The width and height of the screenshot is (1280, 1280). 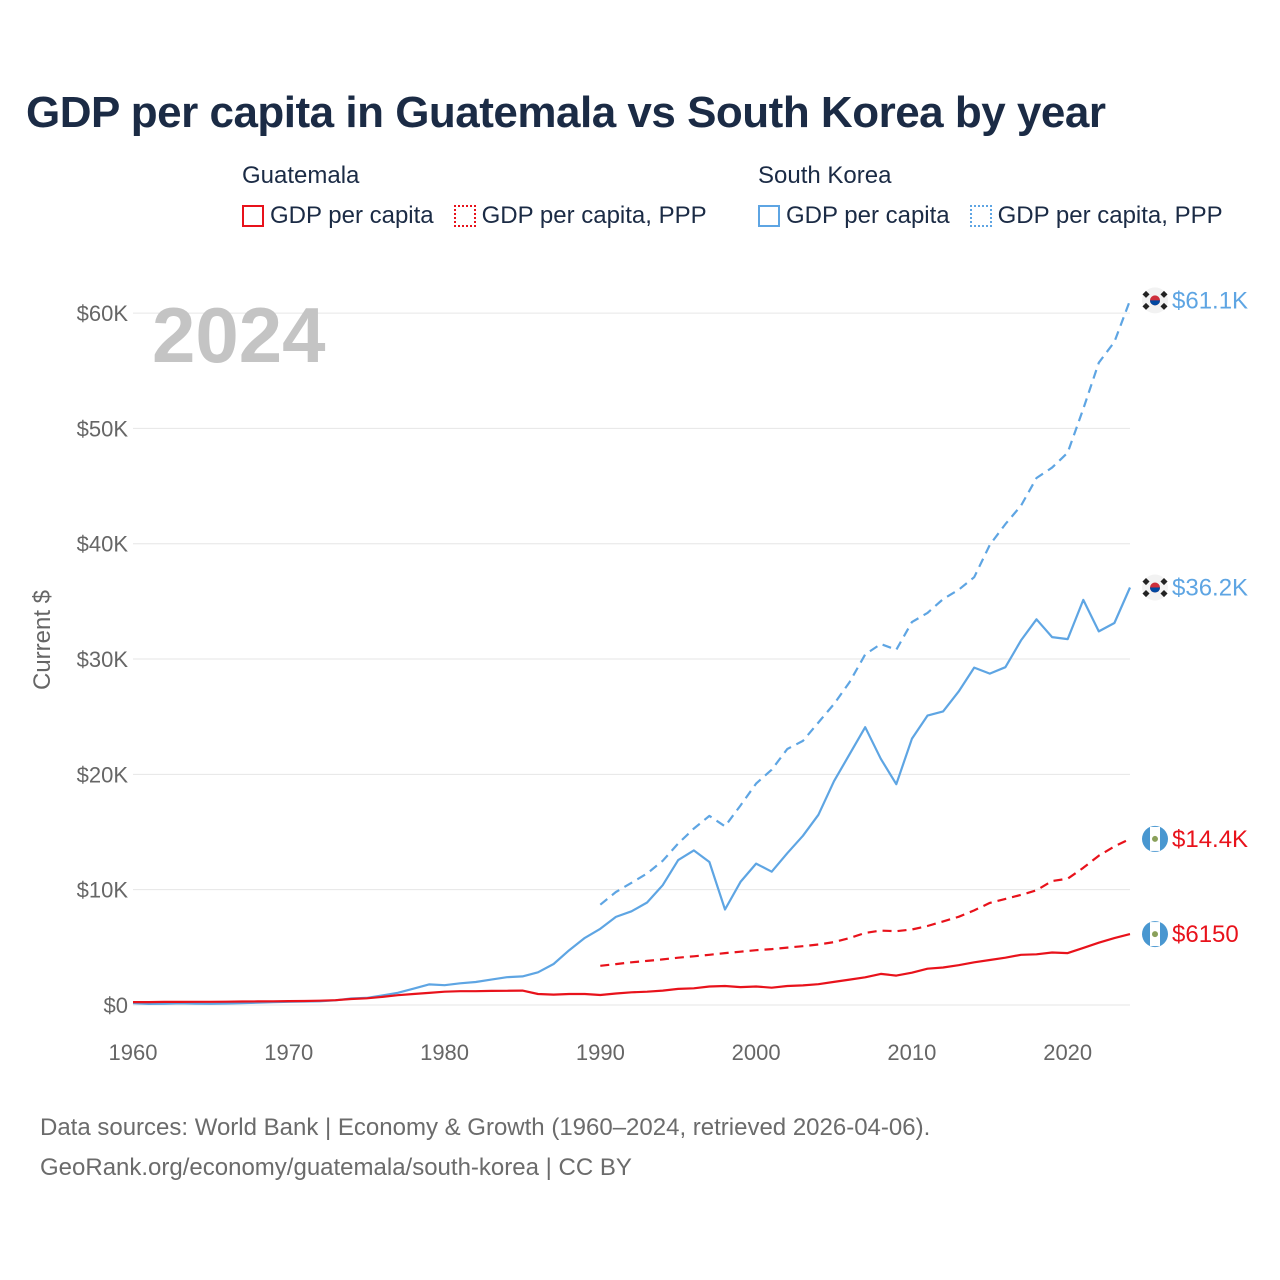 I want to click on legend-item-guatemala-ppp: GDP per capita, PPP, so click(x=580, y=216).